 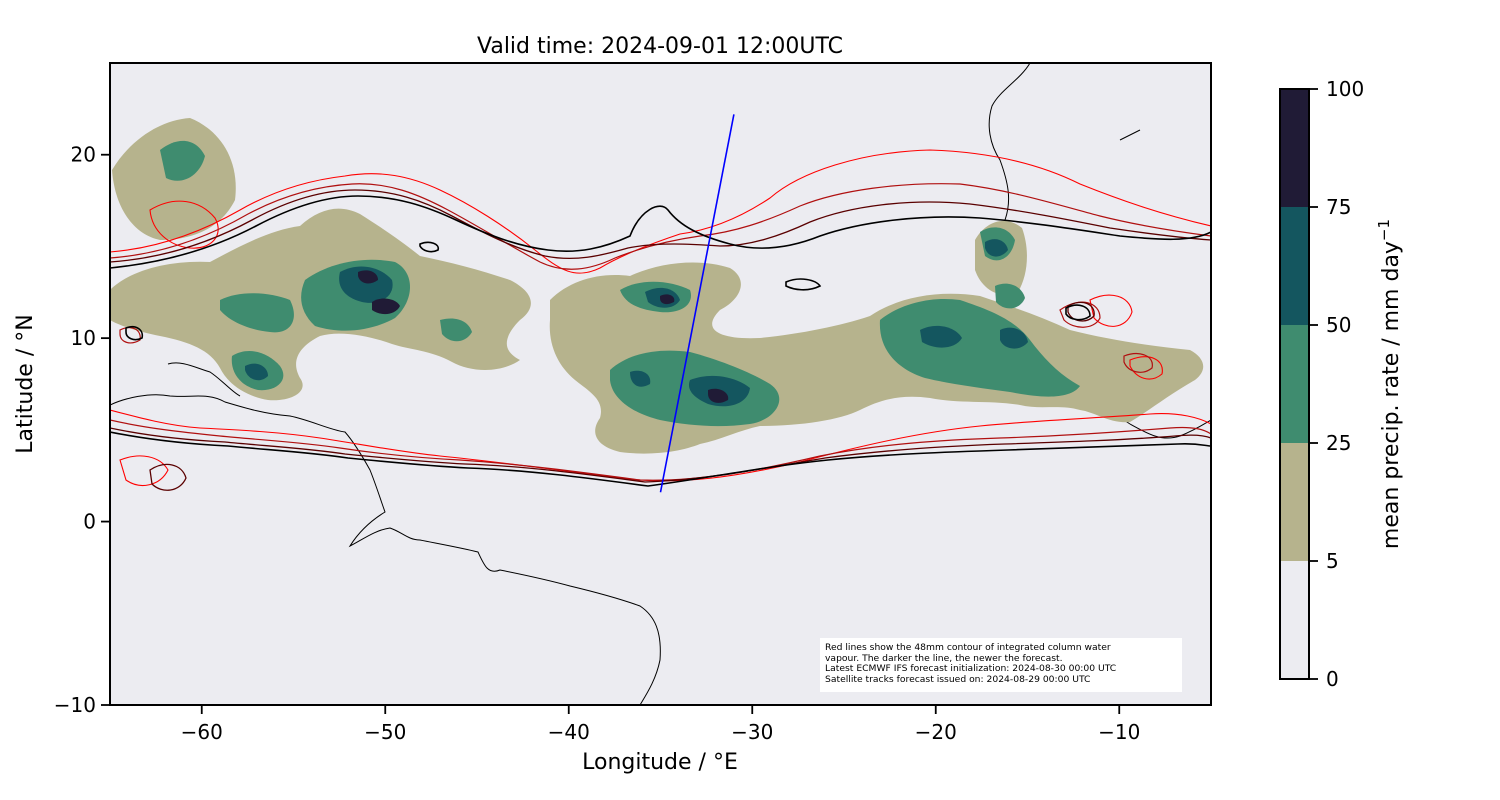 What do you see at coordinates (1332, 679) in the screenshot?
I see `colorbar-tick-label: 0` at bounding box center [1332, 679].